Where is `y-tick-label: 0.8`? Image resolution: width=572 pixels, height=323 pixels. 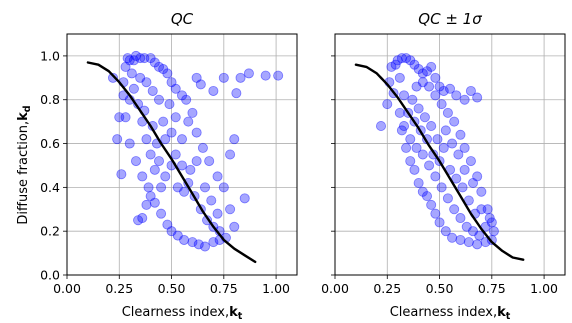 y-tick-label: 0.8 is located at coordinates (50, 99).